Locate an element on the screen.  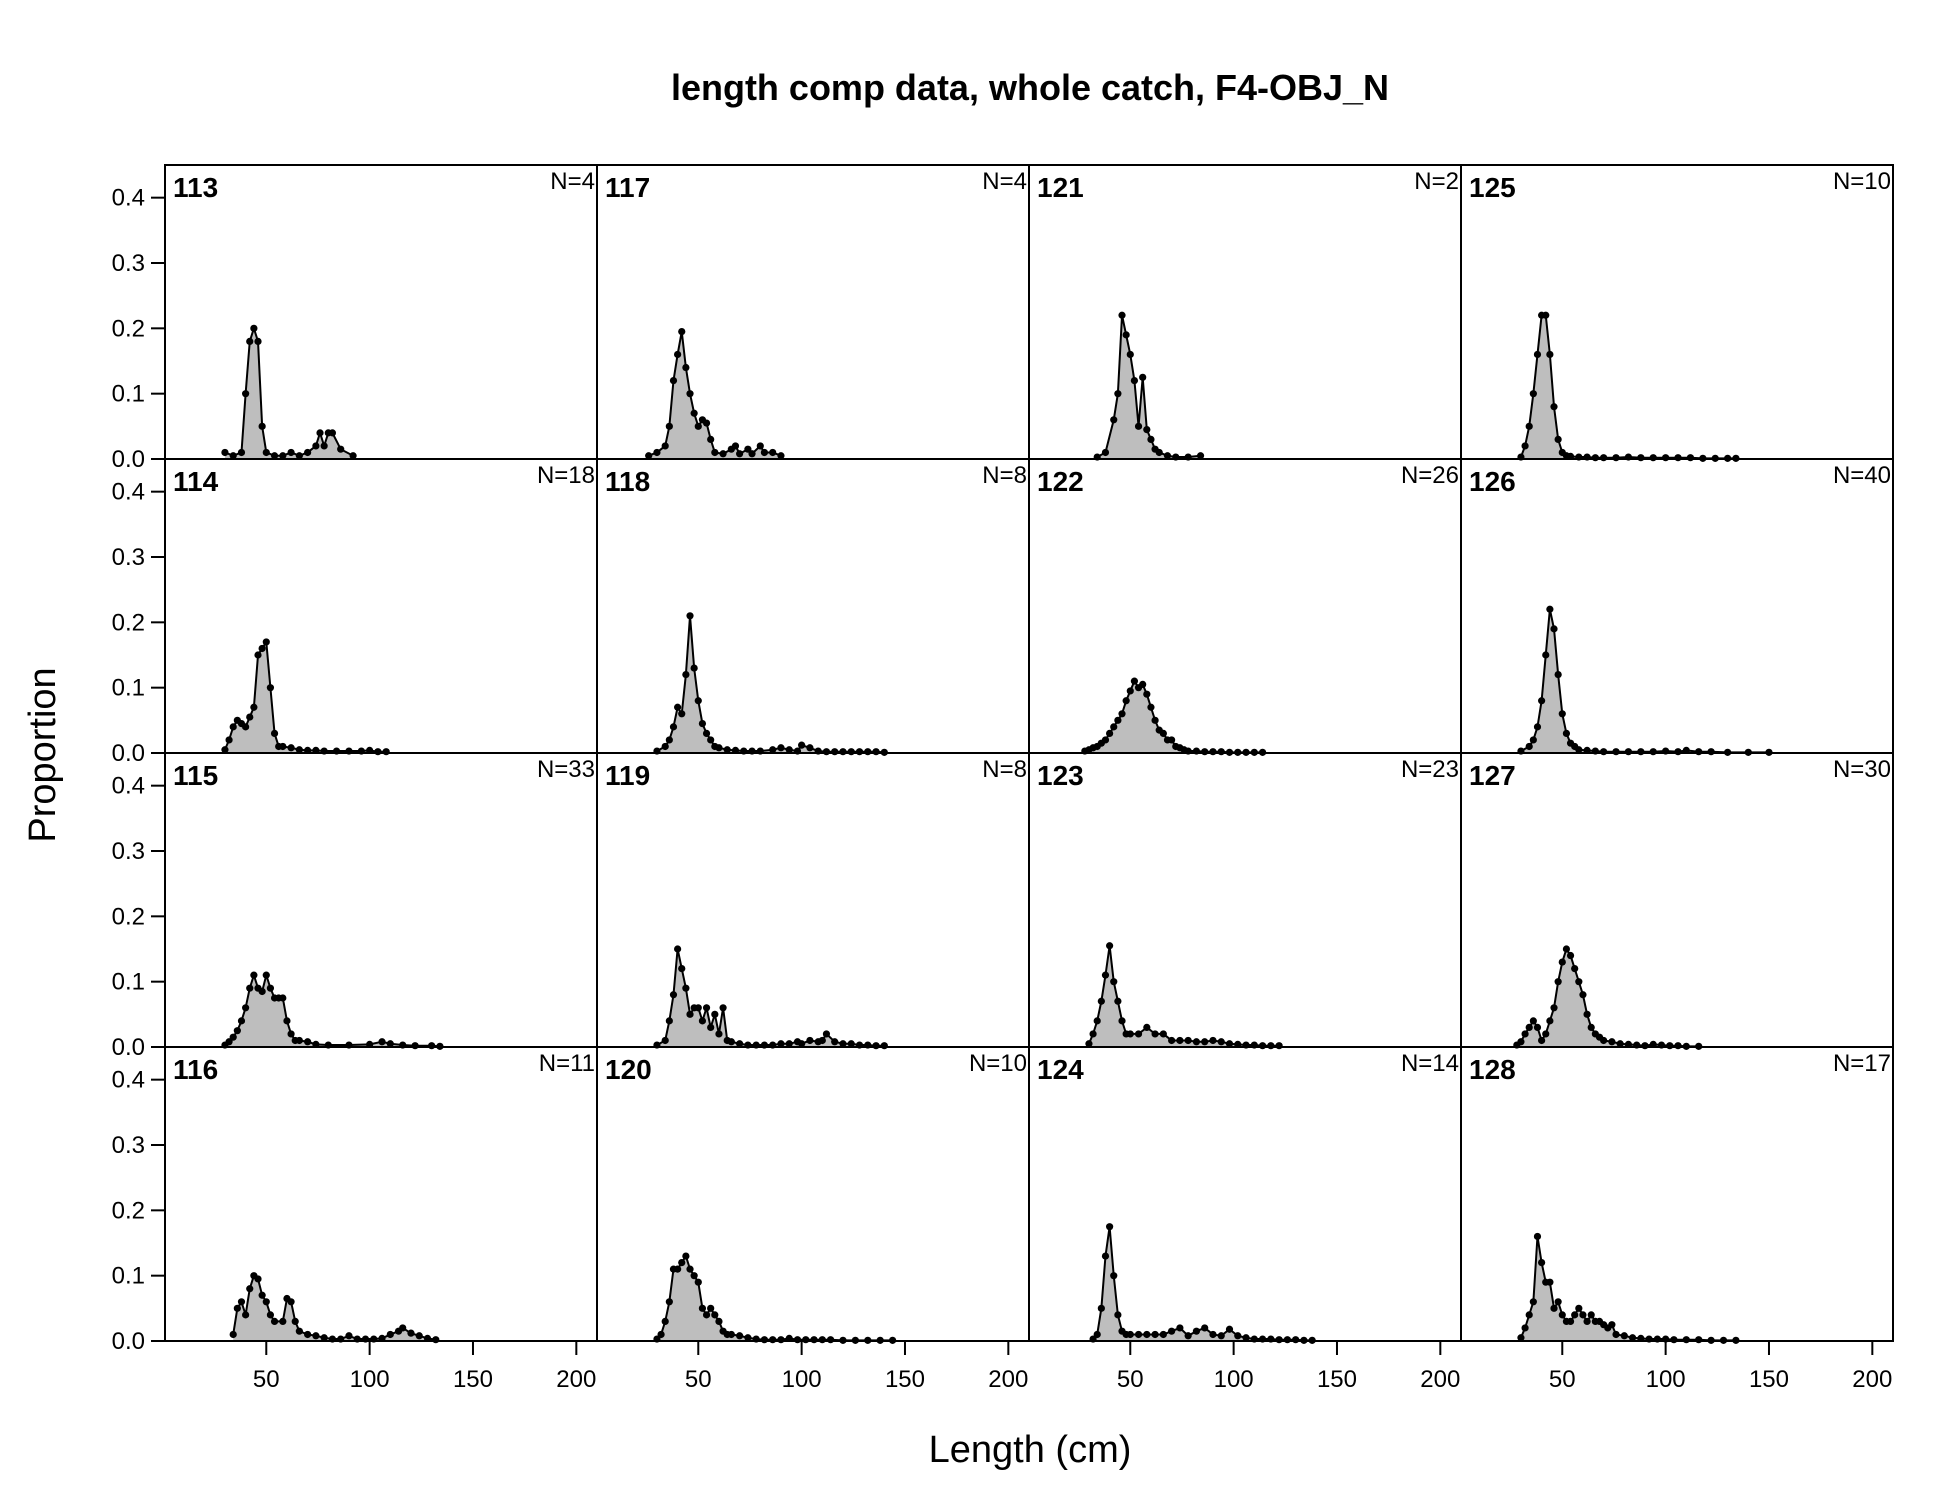
y-tick-label: 0.4 is located at coordinates (128, 492).